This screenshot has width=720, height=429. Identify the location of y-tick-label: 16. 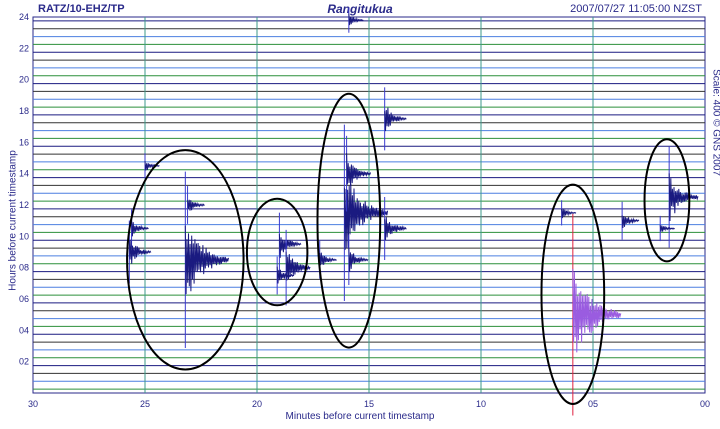
(24, 142).